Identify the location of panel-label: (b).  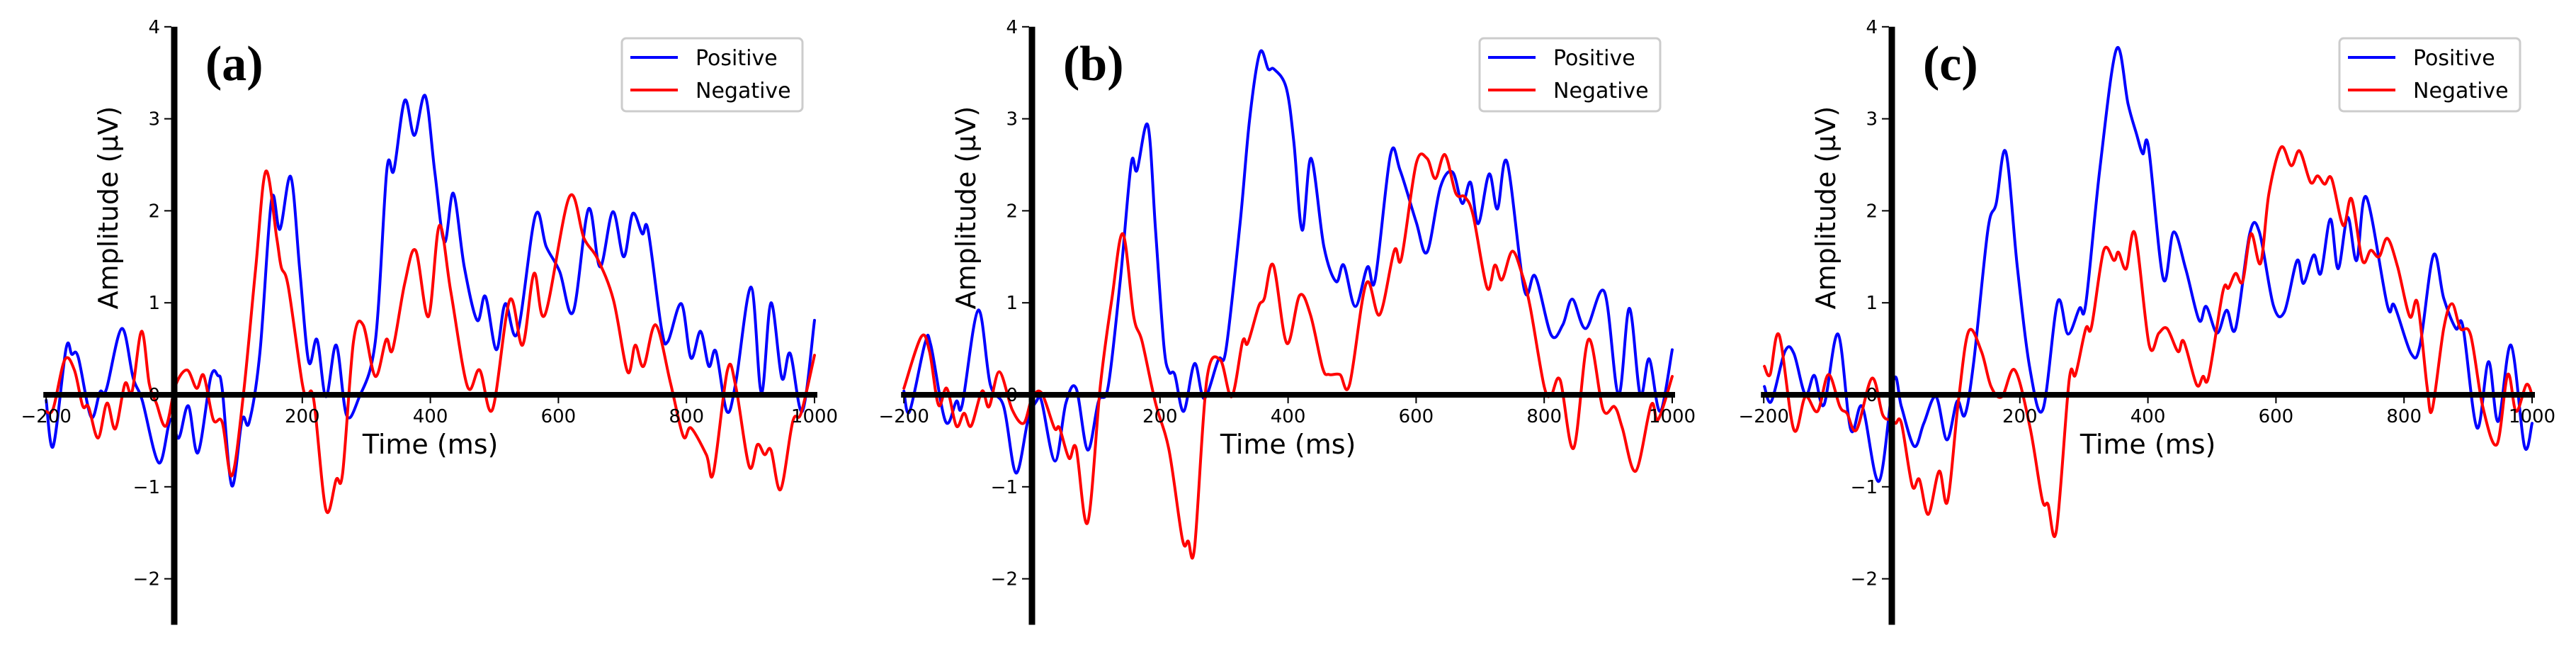
(1093, 64).